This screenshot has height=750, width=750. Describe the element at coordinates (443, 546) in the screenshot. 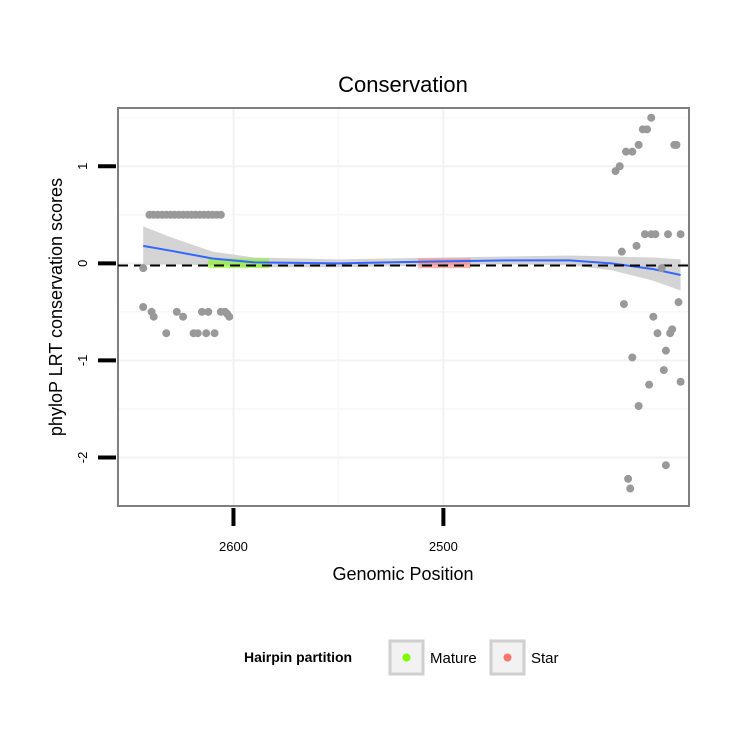

I see `x-tick-label: 2500` at that location.